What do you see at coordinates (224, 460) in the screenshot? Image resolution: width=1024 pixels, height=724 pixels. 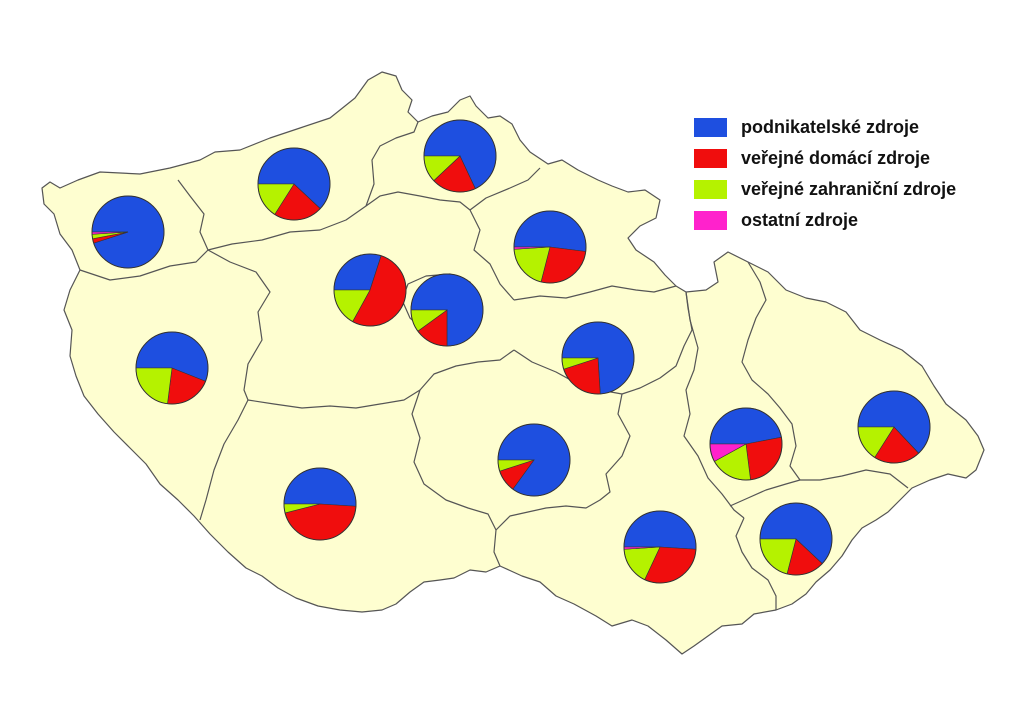 I see `border-plzensky-south` at bounding box center [224, 460].